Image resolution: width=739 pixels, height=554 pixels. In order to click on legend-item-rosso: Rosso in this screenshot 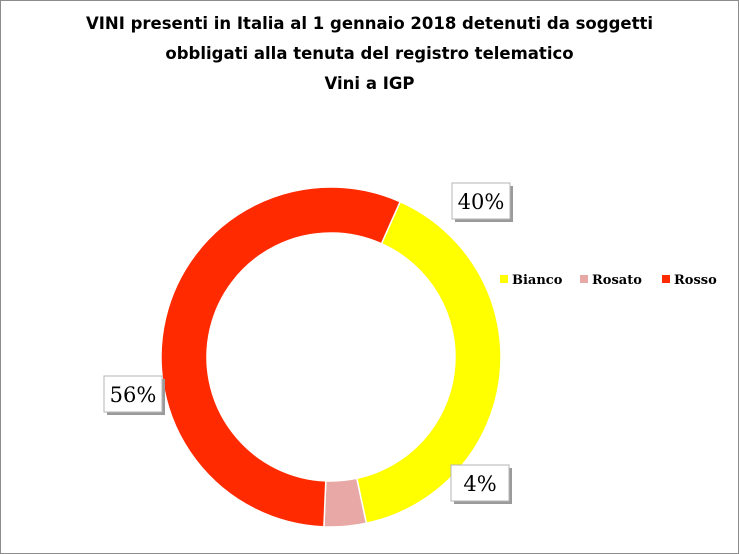, I will do `click(689, 280)`.